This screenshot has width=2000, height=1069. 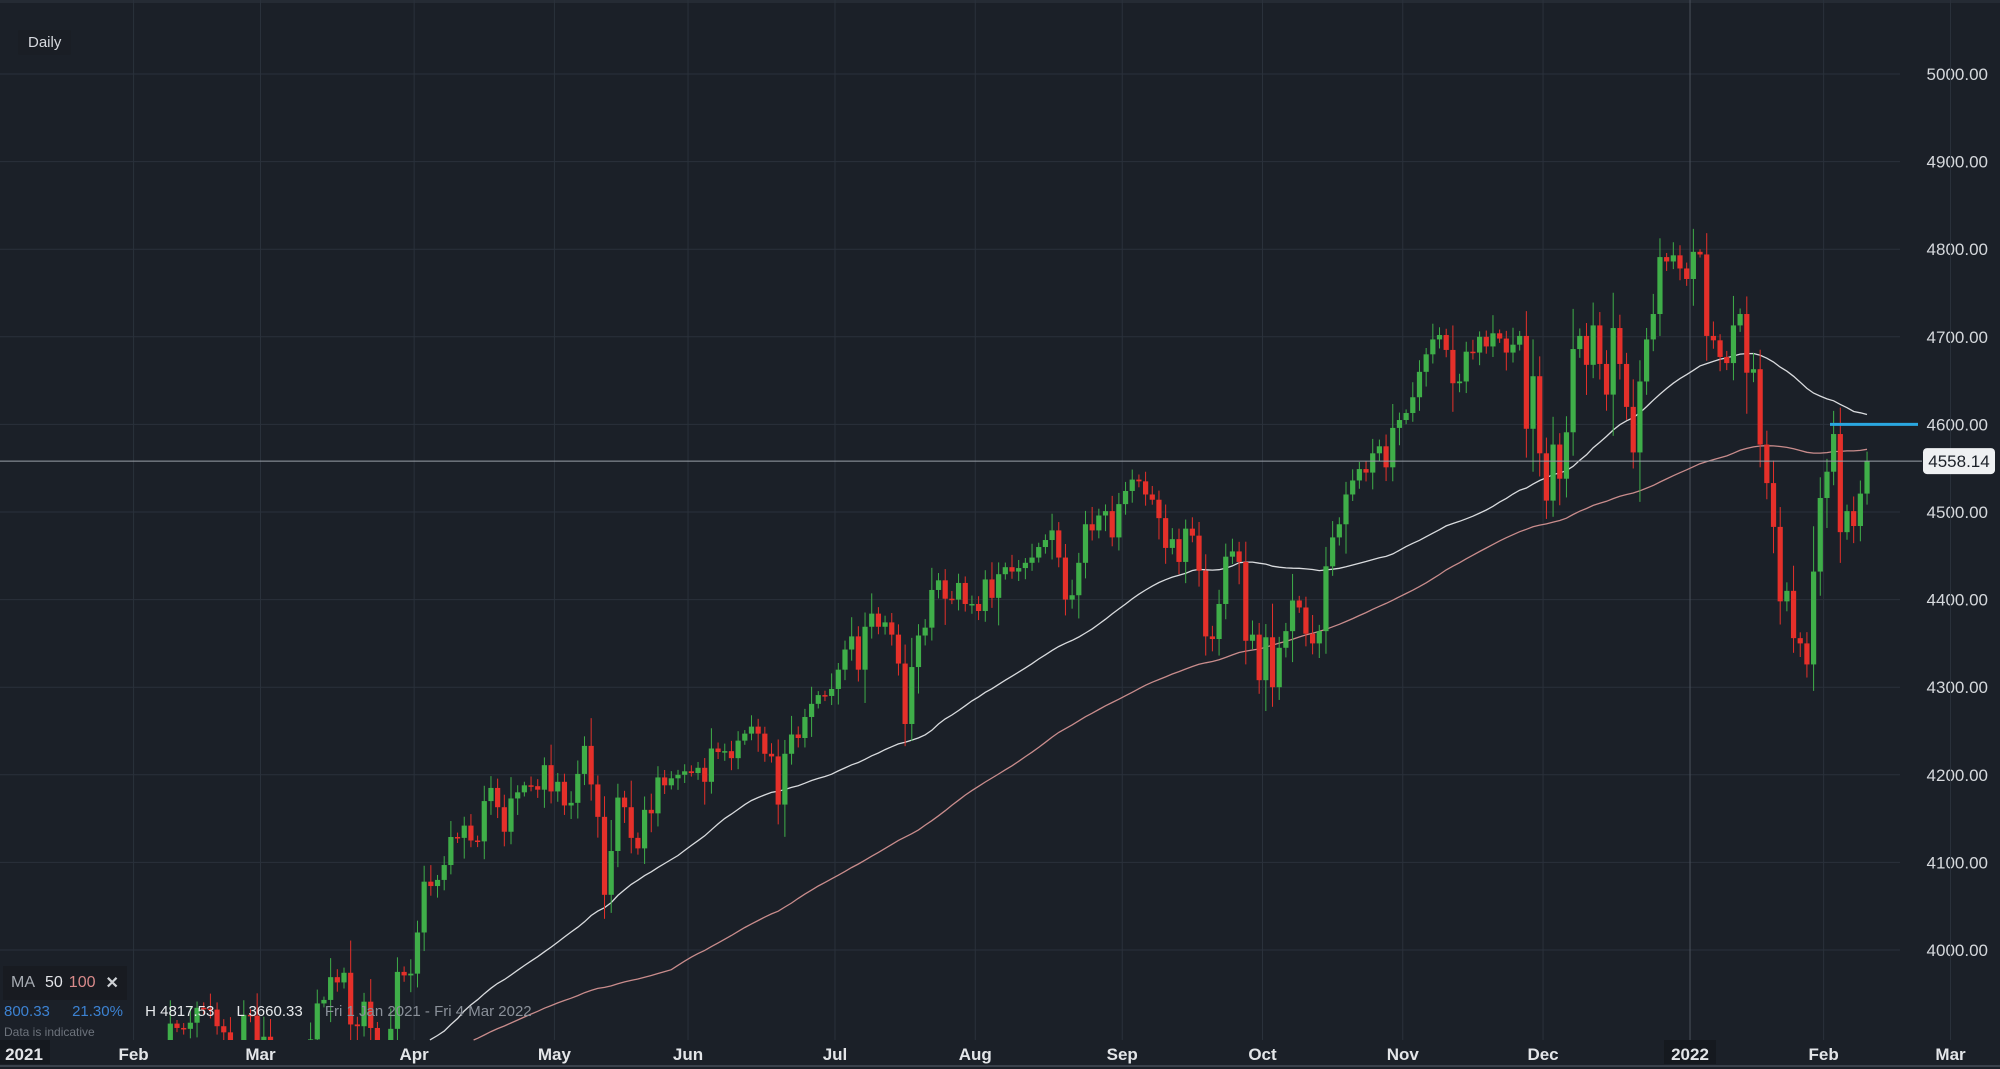 What do you see at coordinates (23, 982) in the screenshot?
I see `indicator-label: MA` at bounding box center [23, 982].